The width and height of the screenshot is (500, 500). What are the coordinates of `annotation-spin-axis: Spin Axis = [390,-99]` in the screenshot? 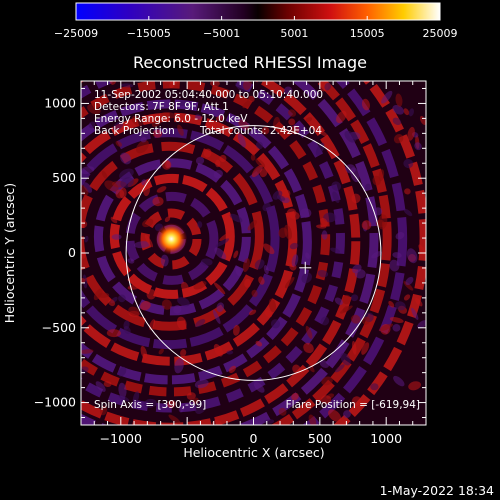 It's located at (150, 405).